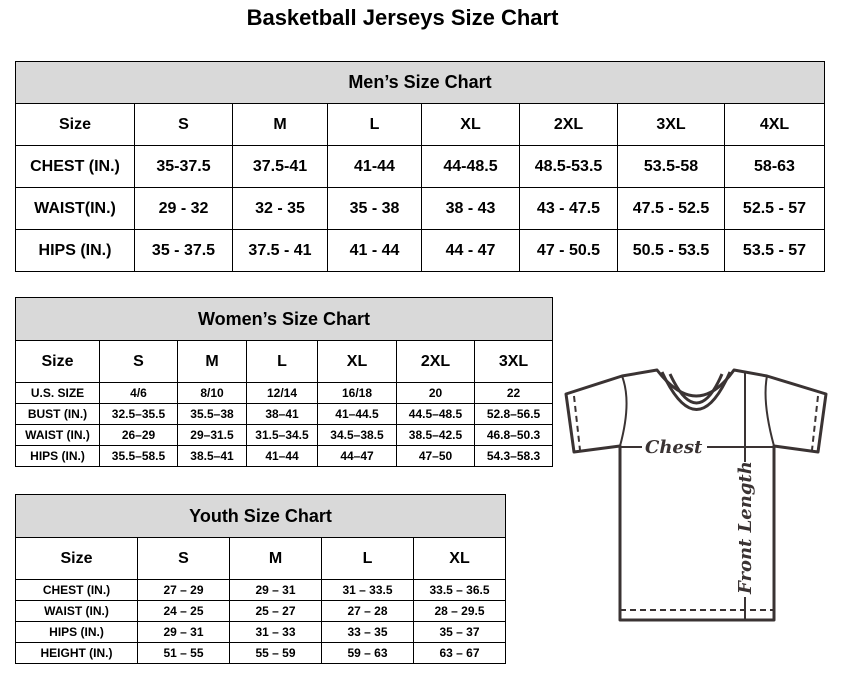 Image resolution: width=843 pixels, height=679 pixels. What do you see at coordinates (357, 456) in the screenshot?
I see `cell: 44–47` at bounding box center [357, 456].